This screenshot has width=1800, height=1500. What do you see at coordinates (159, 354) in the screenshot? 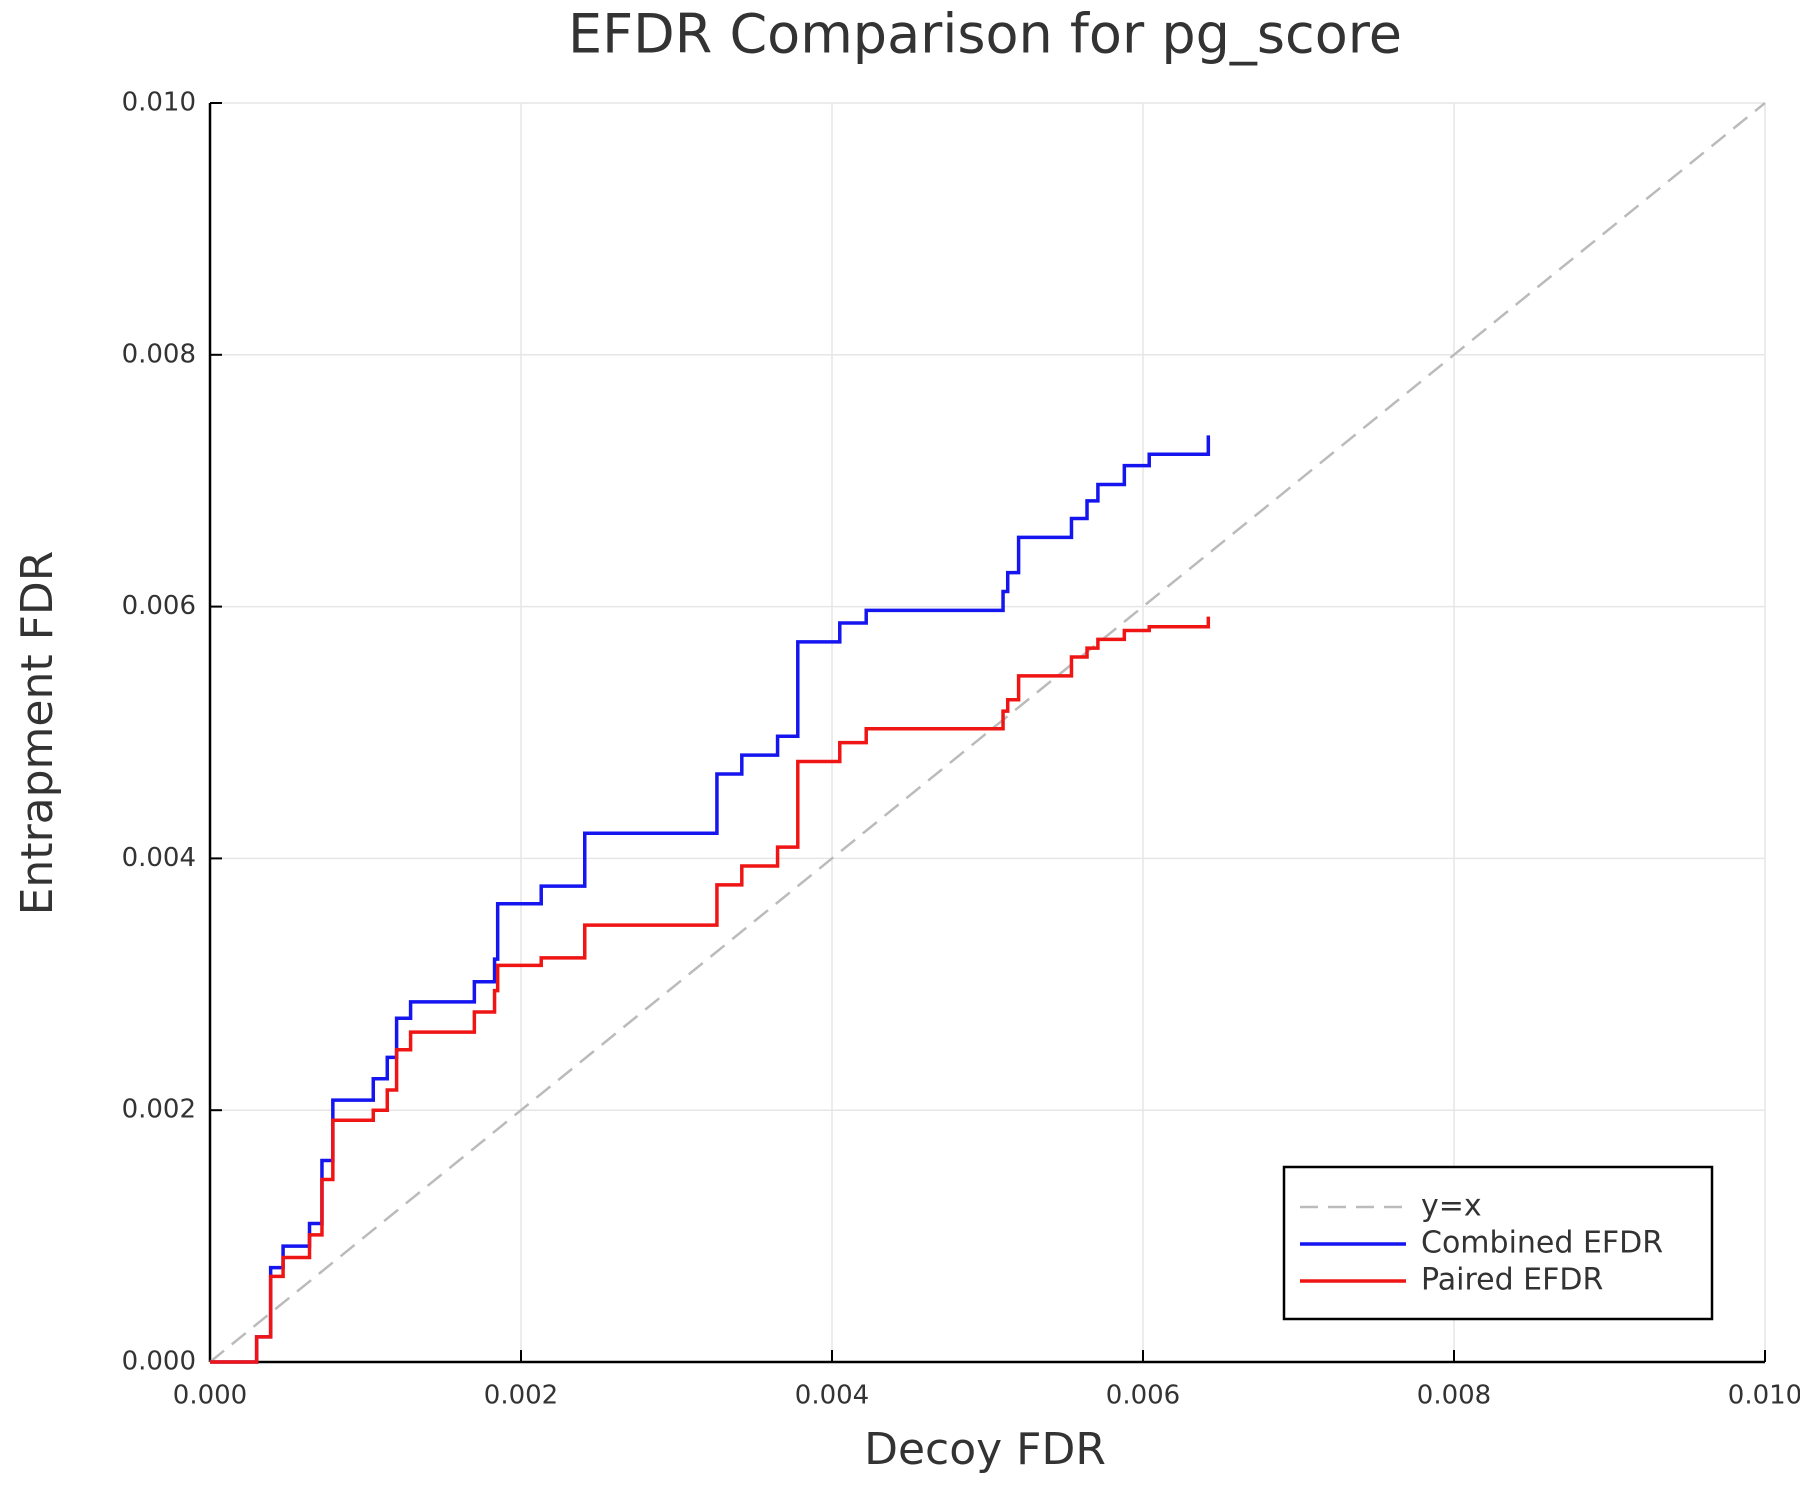
I see `y-tick-label: 0.008` at bounding box center [159, 354].